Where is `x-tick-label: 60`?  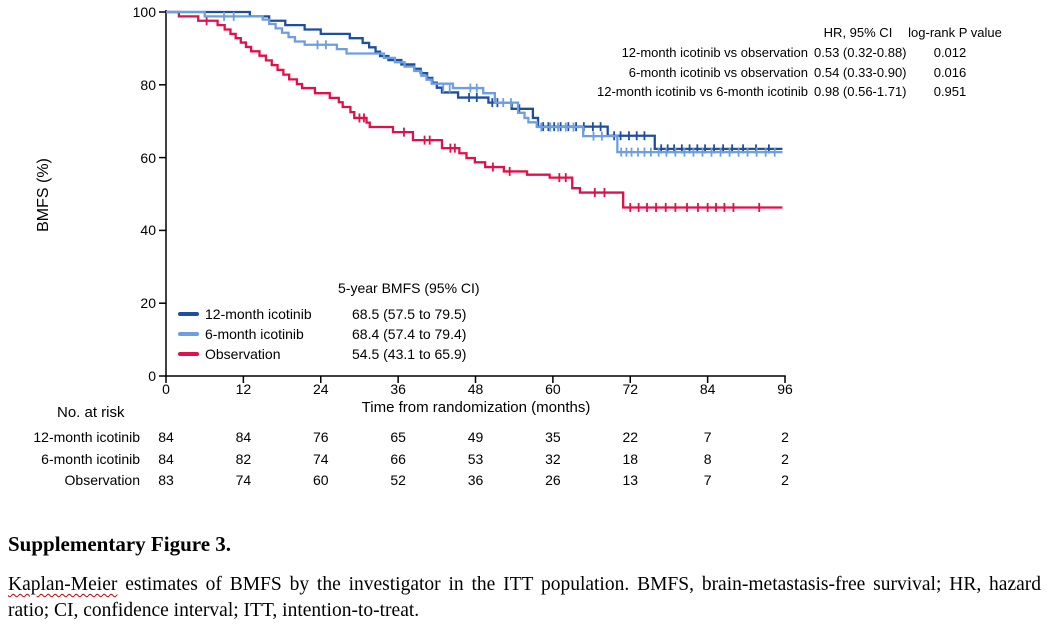 x-tick-label: 60 is located at coordinates (553, 389).